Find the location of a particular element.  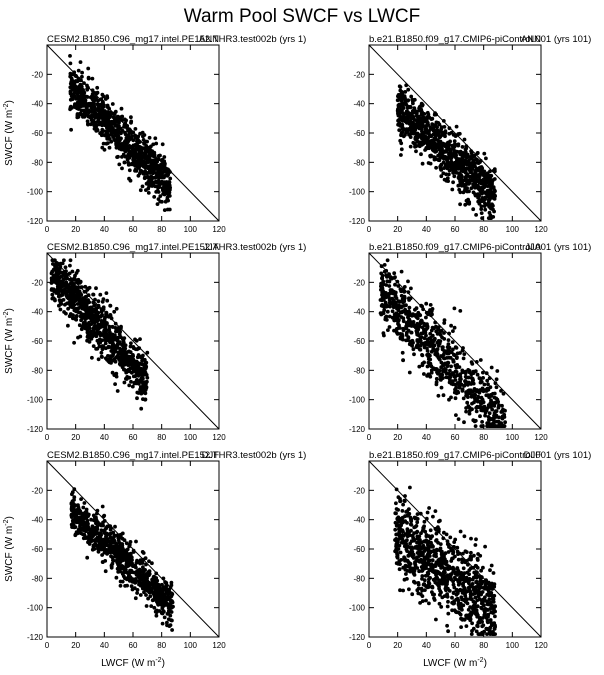

y-tick-label: -80 is located at coordinates (359, 162).